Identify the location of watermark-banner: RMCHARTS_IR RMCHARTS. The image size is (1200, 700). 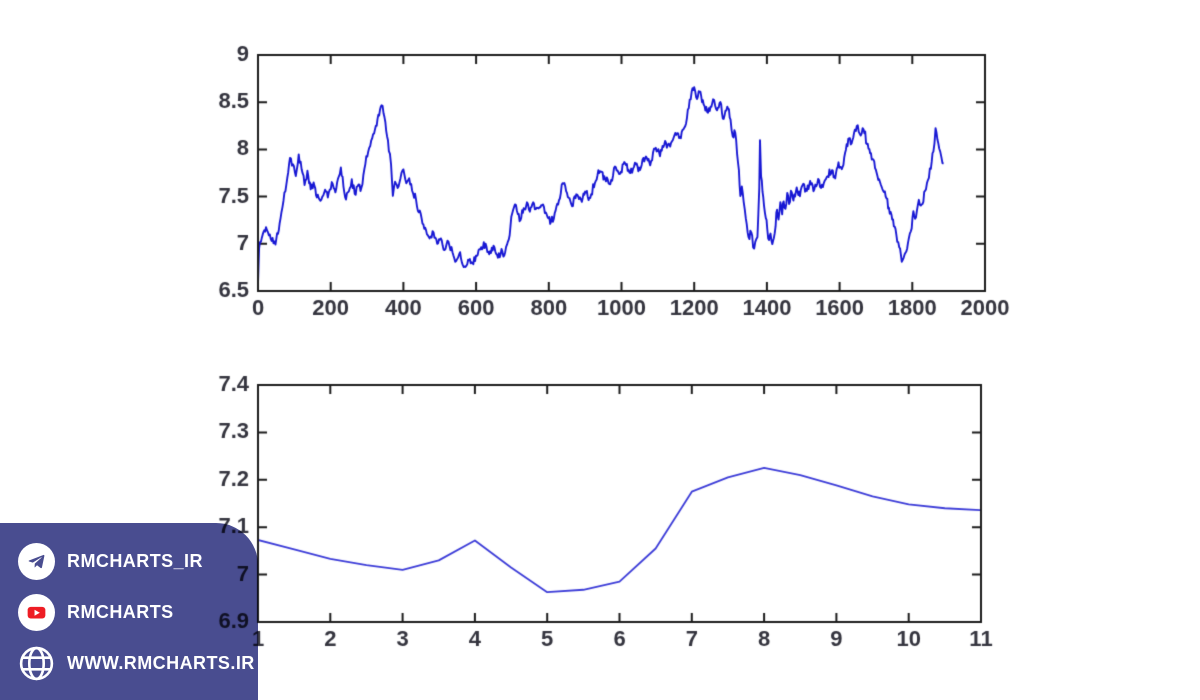
(129, 611).